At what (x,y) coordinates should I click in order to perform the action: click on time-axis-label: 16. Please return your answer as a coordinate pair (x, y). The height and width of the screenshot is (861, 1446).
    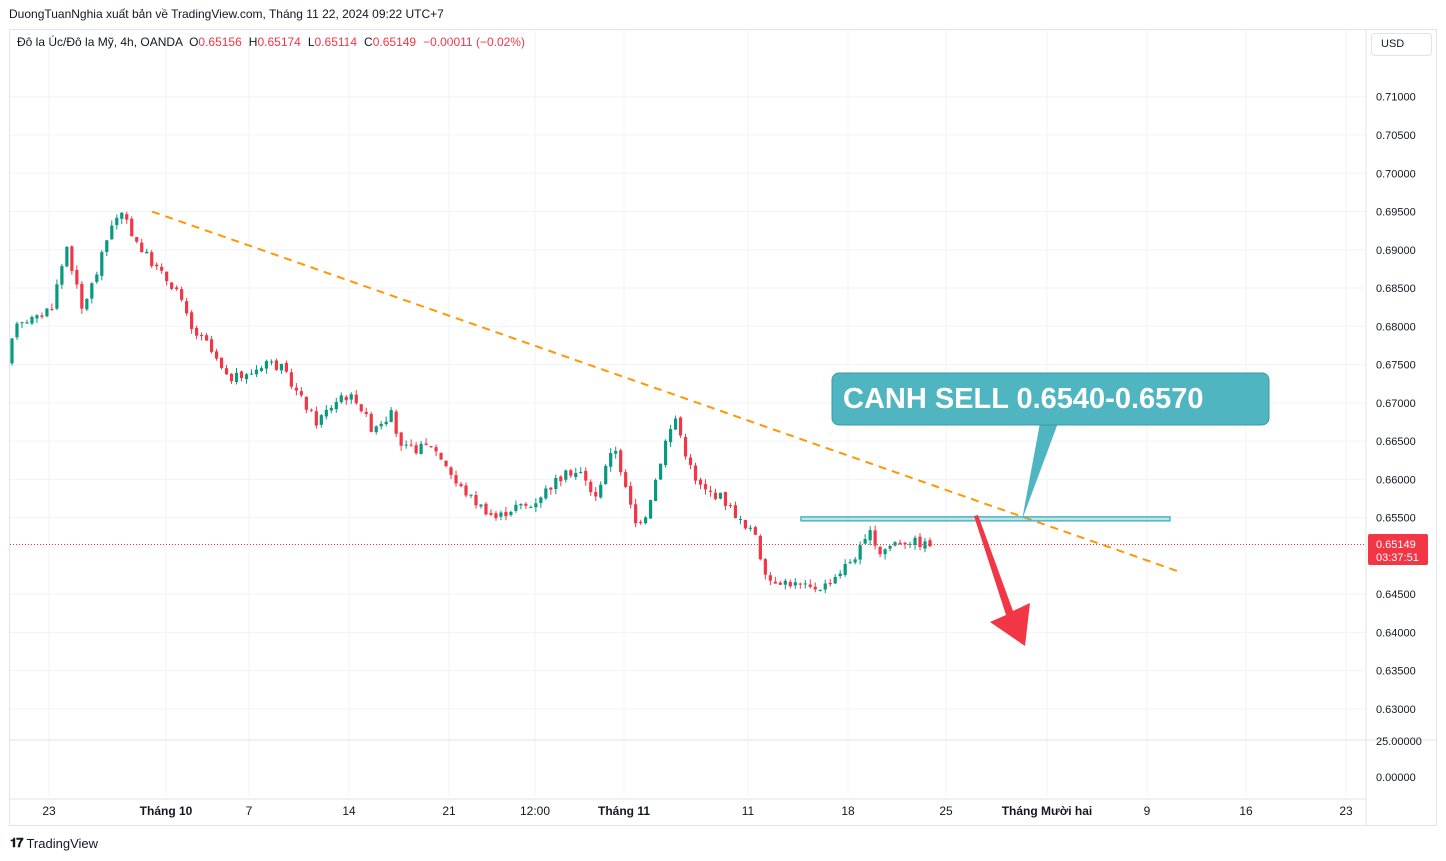
    Looking at the image, I should click on (1246, 811).